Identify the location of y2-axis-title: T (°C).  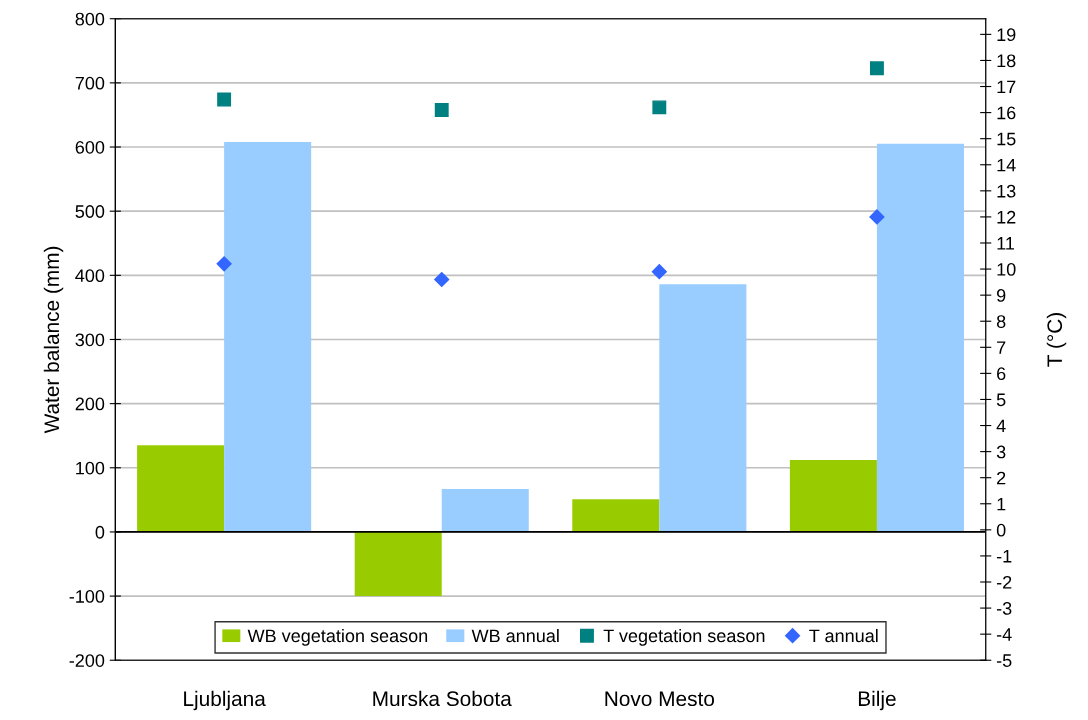
(1056, 340).